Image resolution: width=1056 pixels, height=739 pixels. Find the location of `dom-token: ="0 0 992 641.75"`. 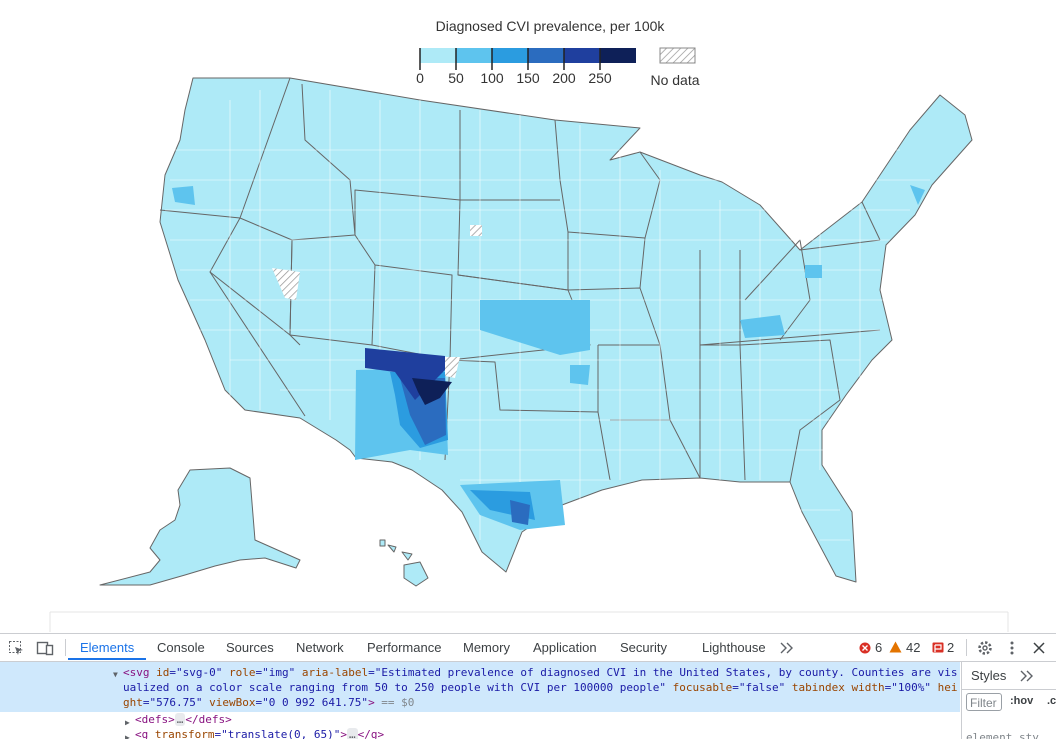

dom-token: ="0 0 992 641.75" is located at coordinates (312, 702).